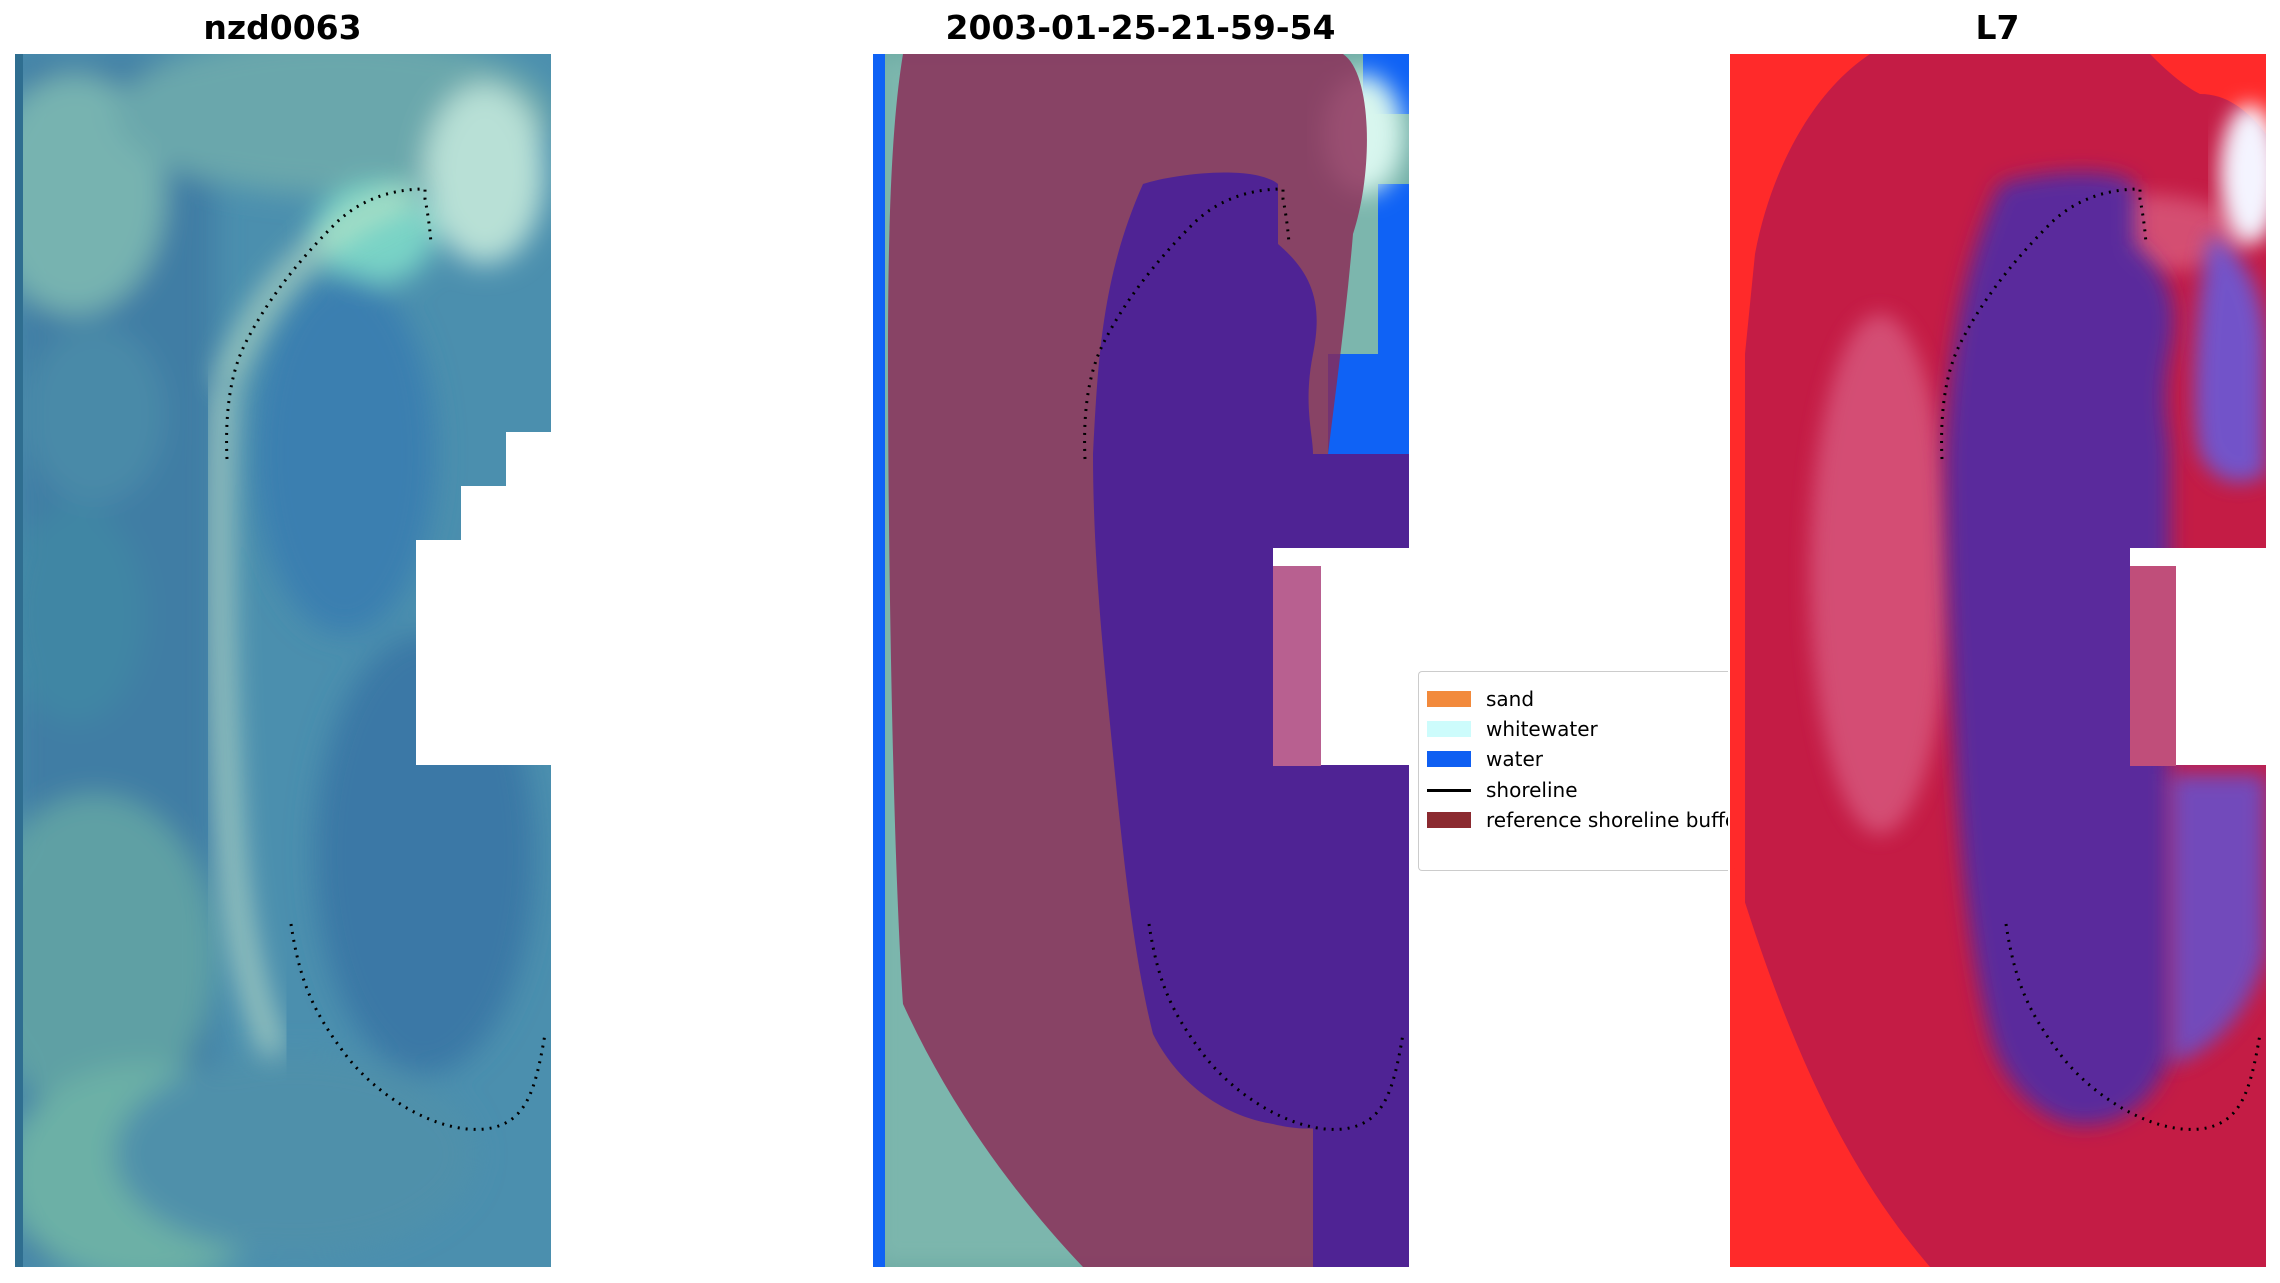  What do you see at coordinates (2208, 94) in the screenshot?
I see `land-high-topright` at bounding box center [2208, 94].